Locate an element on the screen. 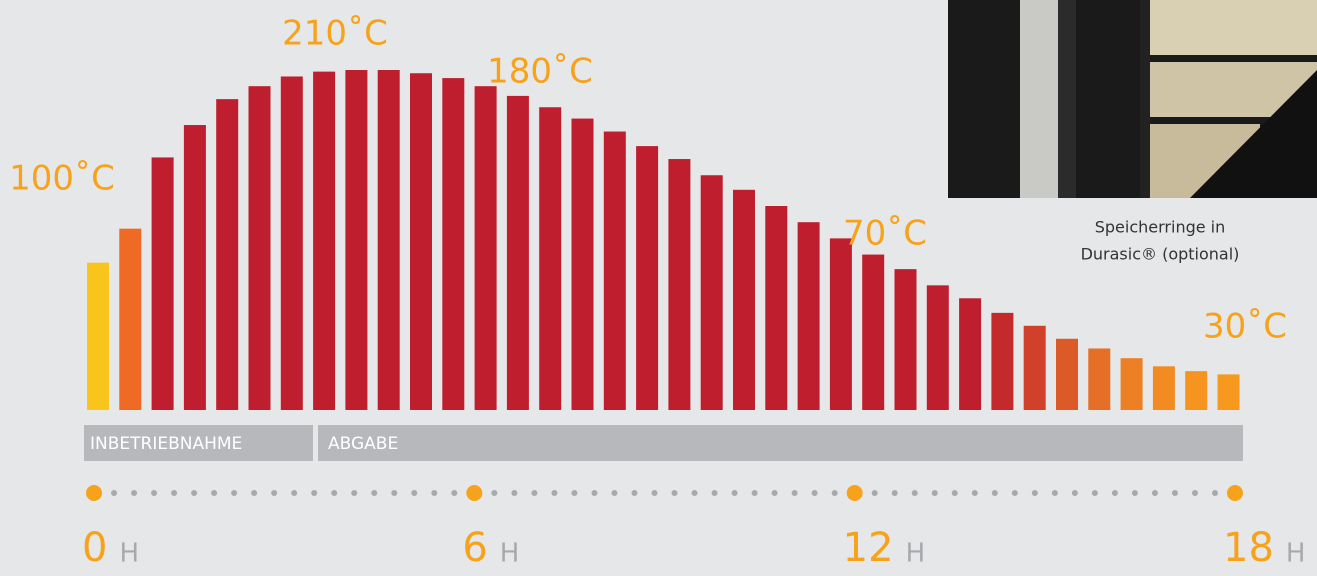 The height and width of the screenshot is (576, 1317). x-tick-label: 0 is located at coordinates (94, 548).